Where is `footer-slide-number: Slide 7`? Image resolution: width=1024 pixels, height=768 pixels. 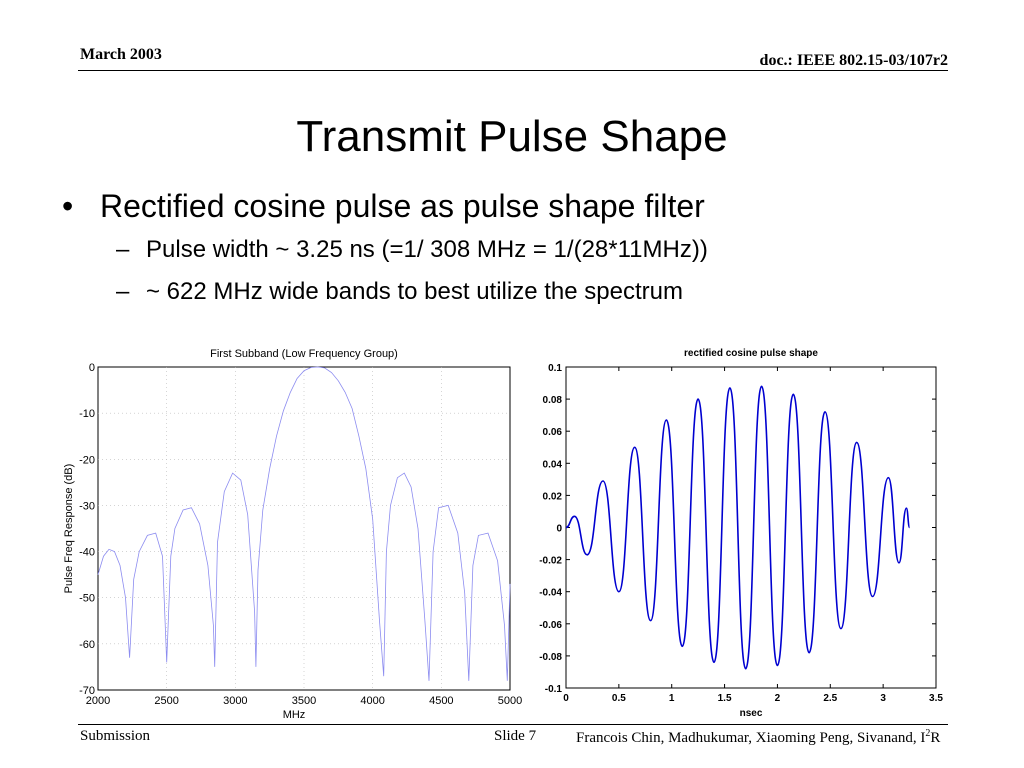
footer-slide-number: Slide 7 is located at coordinates (515, 736).